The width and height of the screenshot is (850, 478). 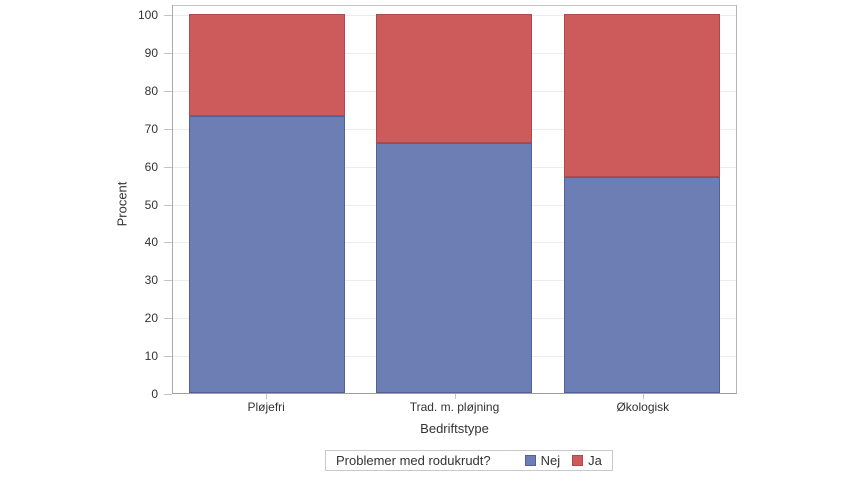 What do you see at coordinates (454, 428) in the screenshot?
I see `x-axis-label: Bedriftstype` at bounding box center [454, 428].